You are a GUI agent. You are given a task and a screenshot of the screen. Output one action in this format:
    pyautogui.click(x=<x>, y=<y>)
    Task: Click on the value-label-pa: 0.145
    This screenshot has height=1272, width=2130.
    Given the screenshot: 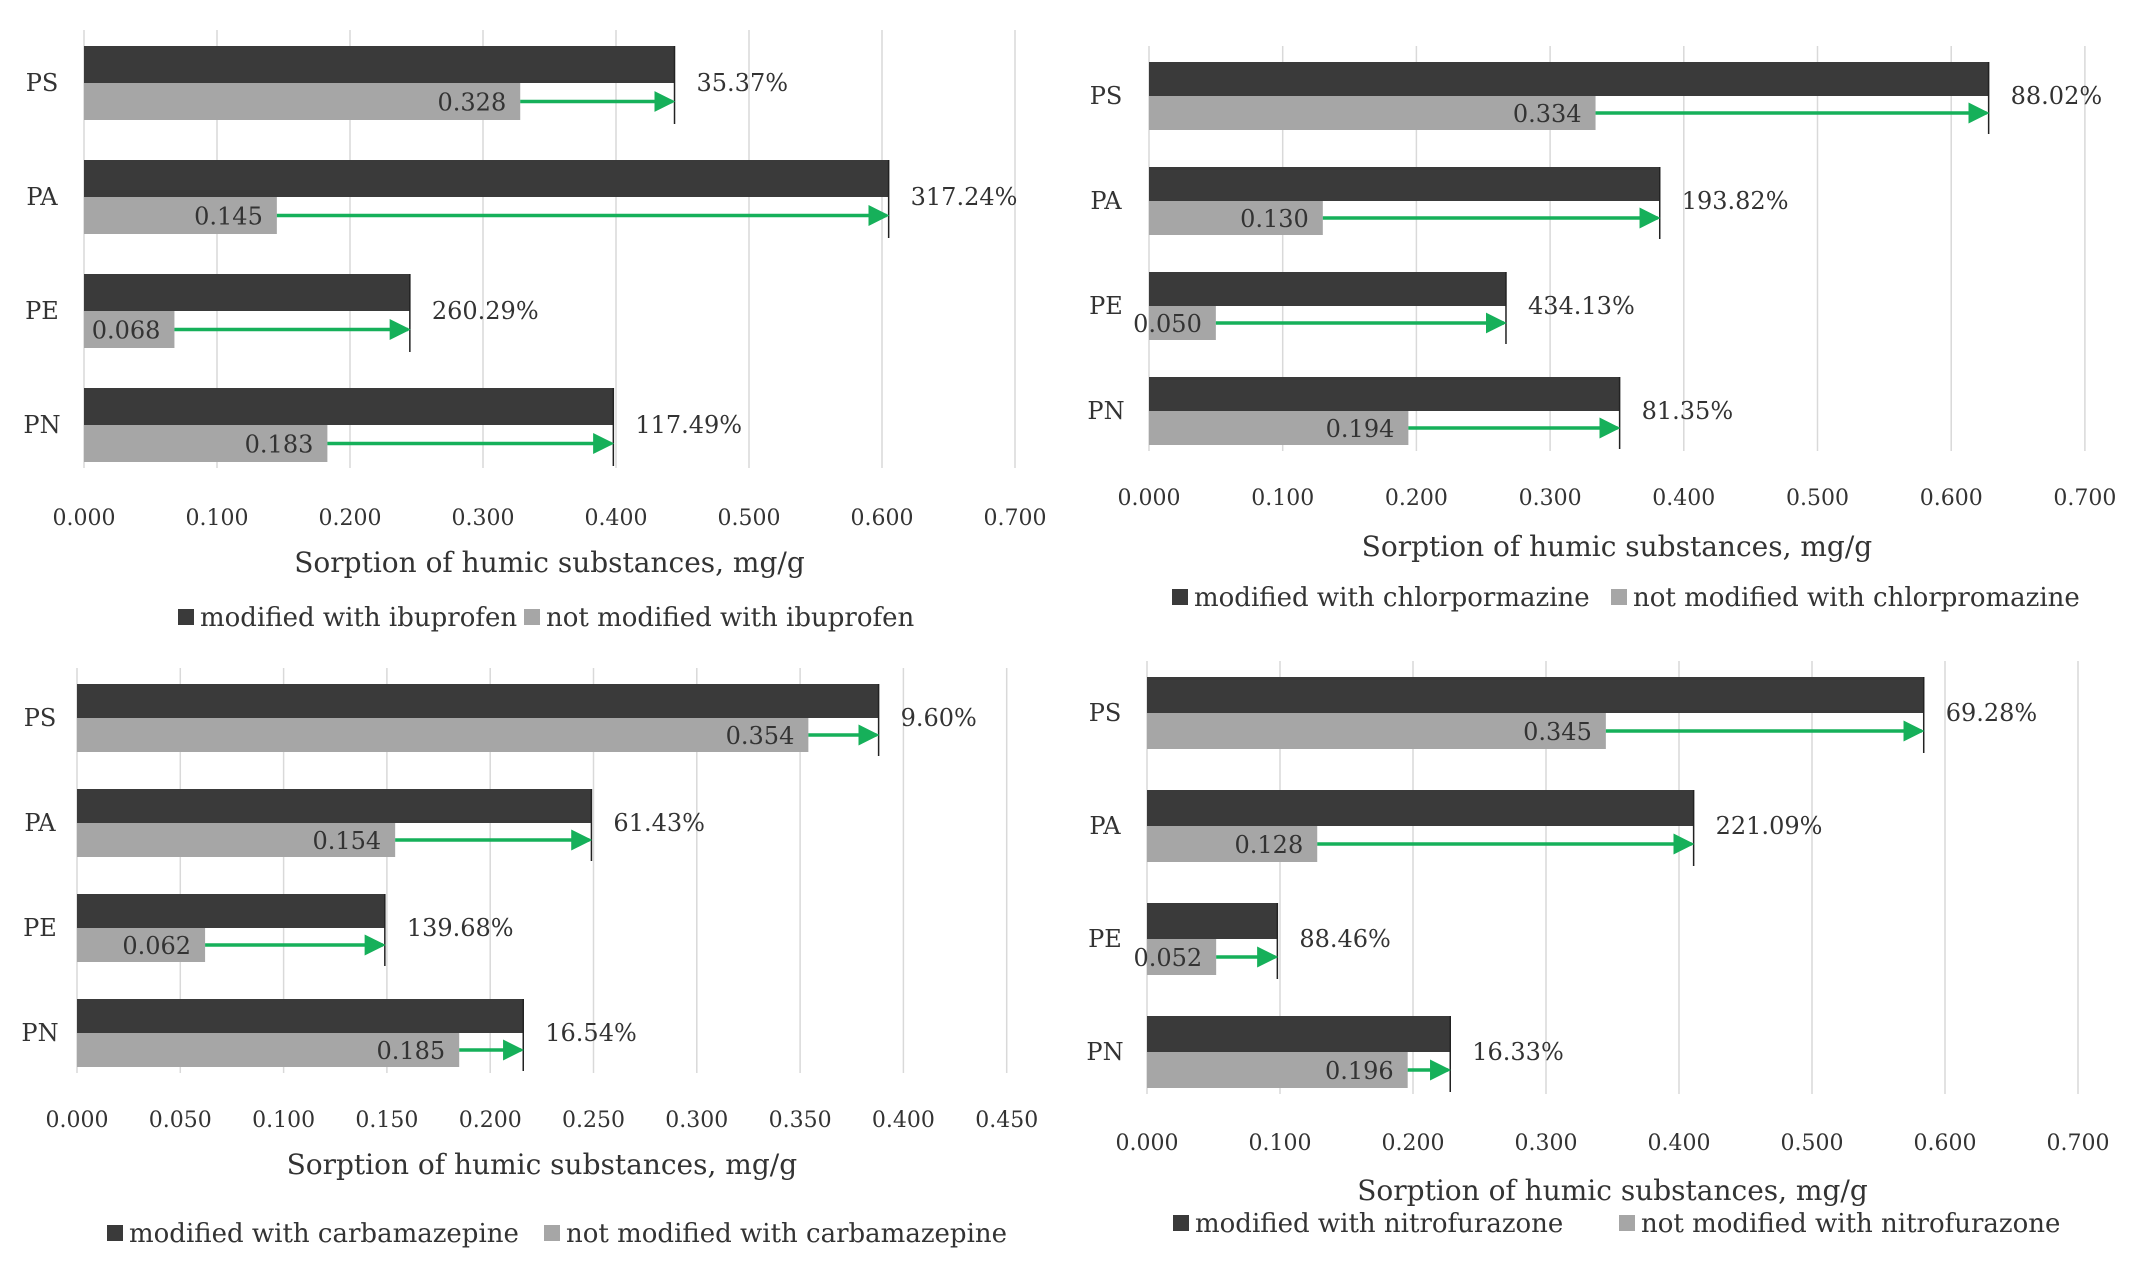 What is the action you would take?
    pyautogui.click(x=228, y=217)
    